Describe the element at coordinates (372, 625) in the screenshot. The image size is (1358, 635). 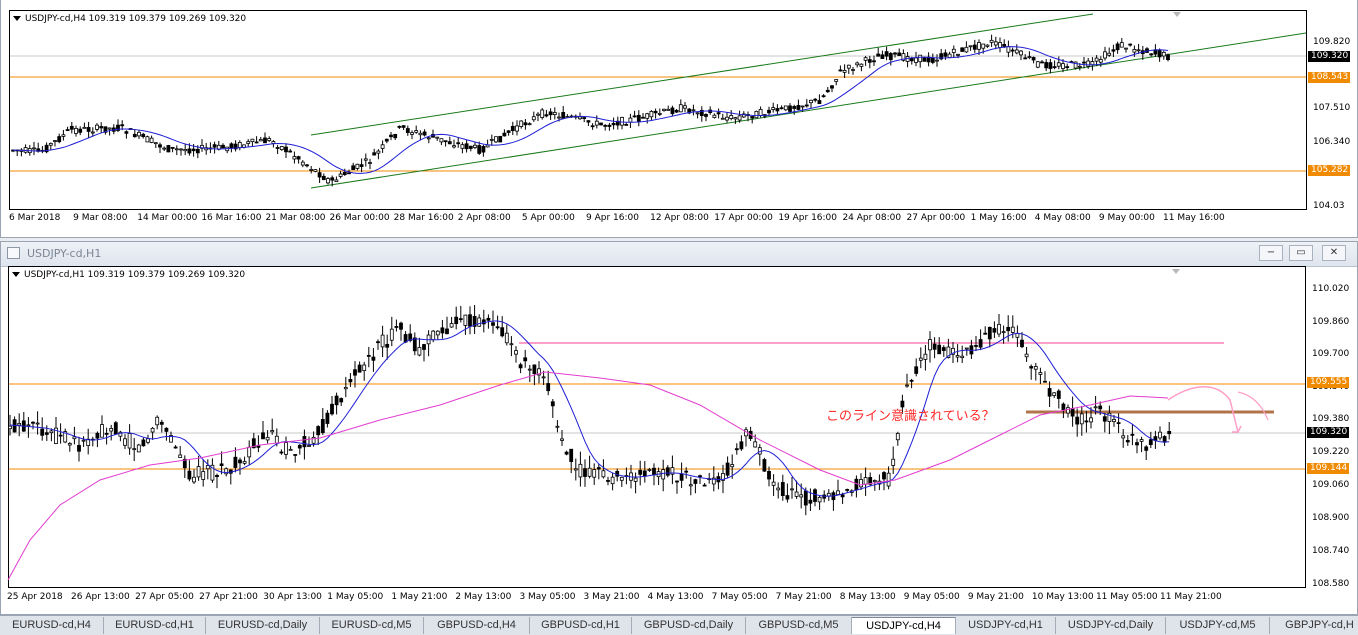
I see `tab-eurusd-cd-m5: EURUSD-cd,M5` at that location.